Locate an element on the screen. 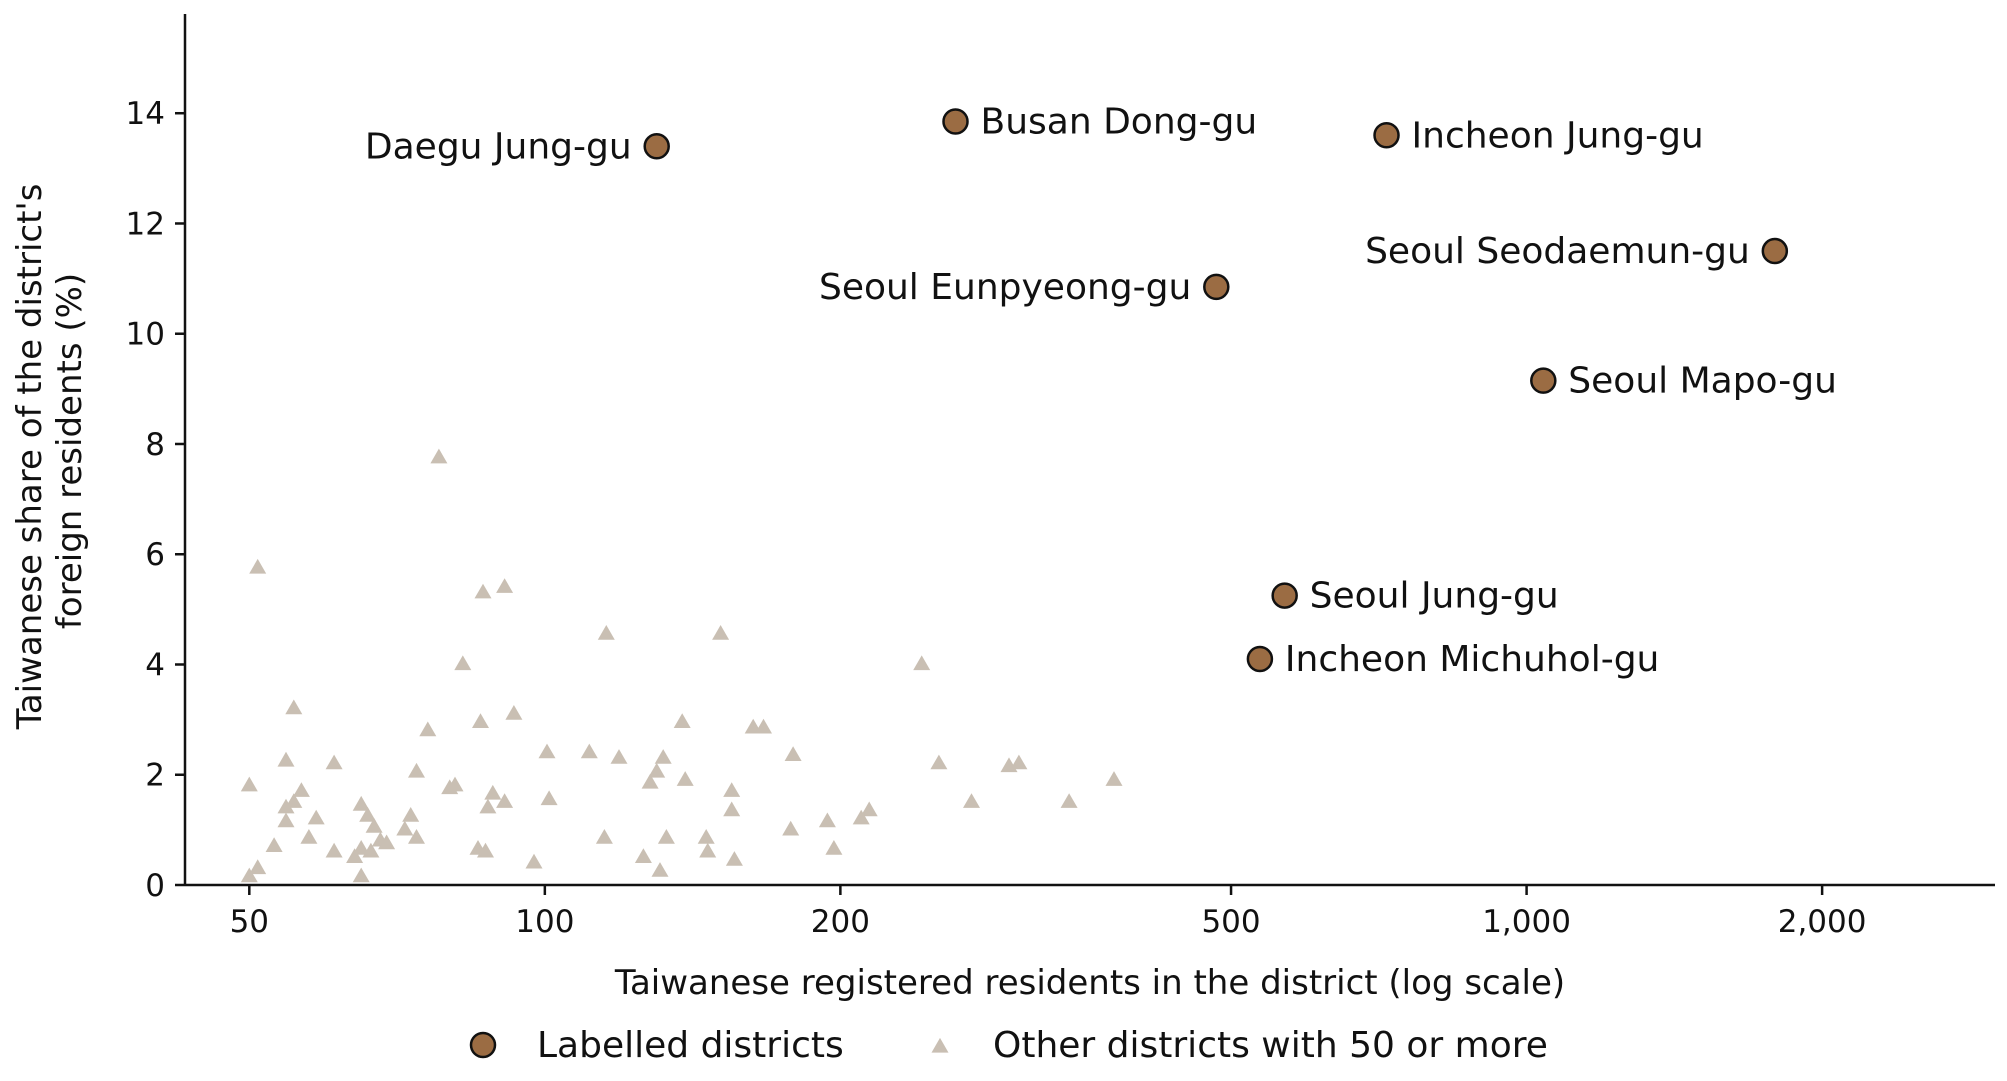 The height and width of the screenshot is (1081, 2007). y-axis-title-line-2: foreign residents (%) is located at coordinates (70, 451).